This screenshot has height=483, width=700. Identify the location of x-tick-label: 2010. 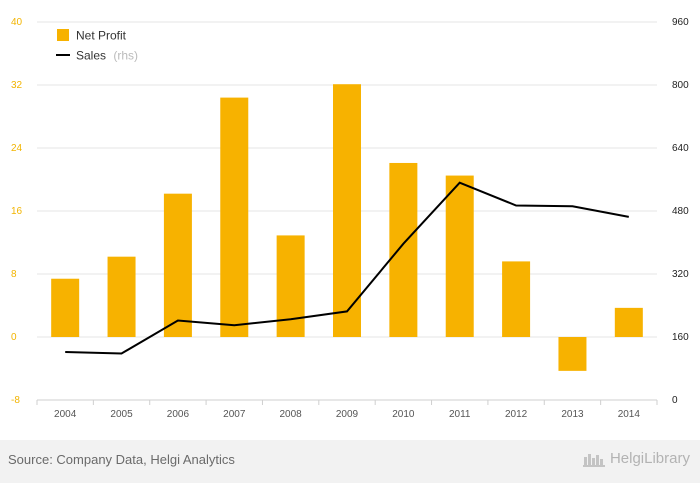
(403, 414).